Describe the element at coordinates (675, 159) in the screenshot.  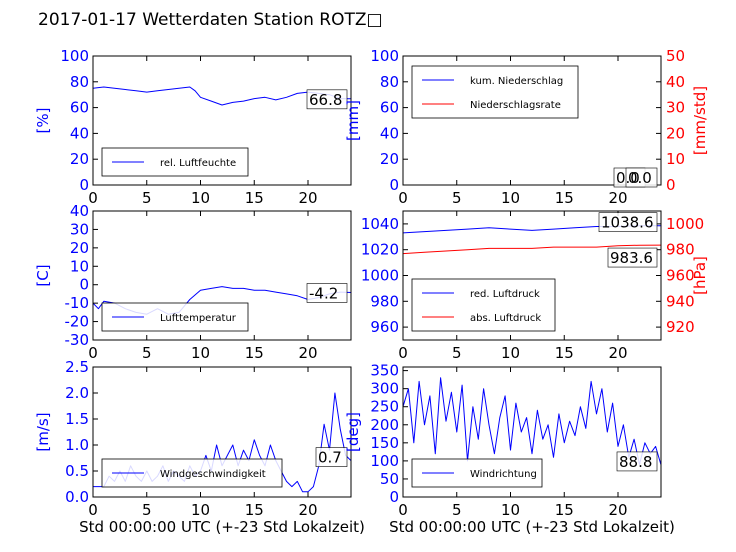
I see `y-right-tick-label: 10` at that location.